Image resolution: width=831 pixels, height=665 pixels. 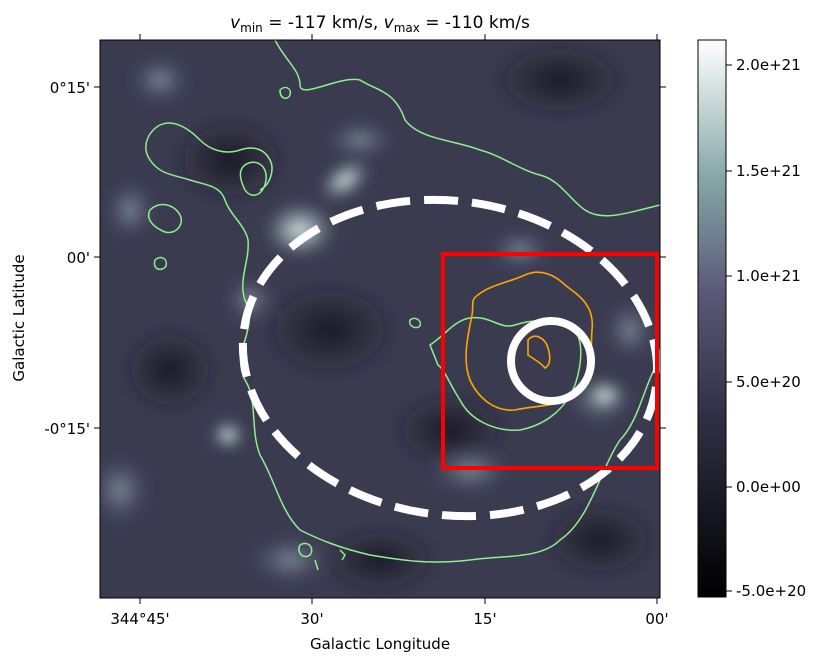 What do you see at coordinates (768, 276) in the screenshot?
I see `colorbar-tick-label: 1.0e+21` at bounding box center [768, 276].